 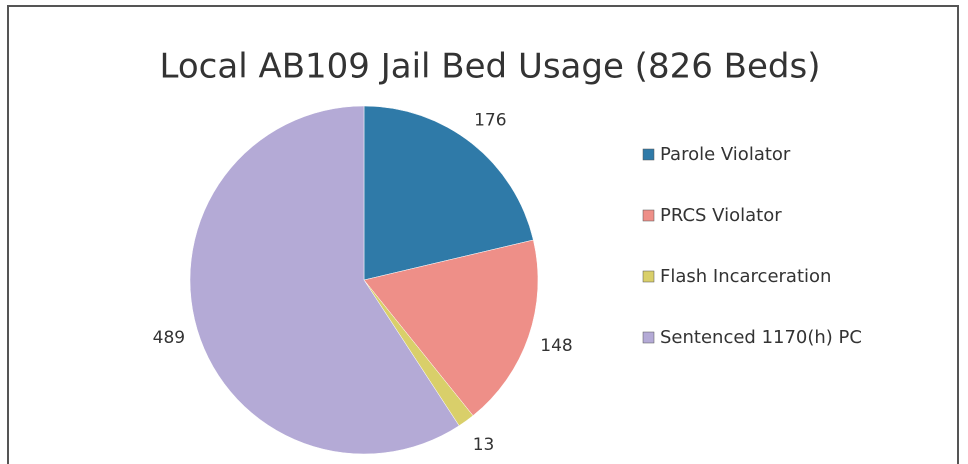 I want to click on legend-label: Parole Violator, so click(x=725, y=154).